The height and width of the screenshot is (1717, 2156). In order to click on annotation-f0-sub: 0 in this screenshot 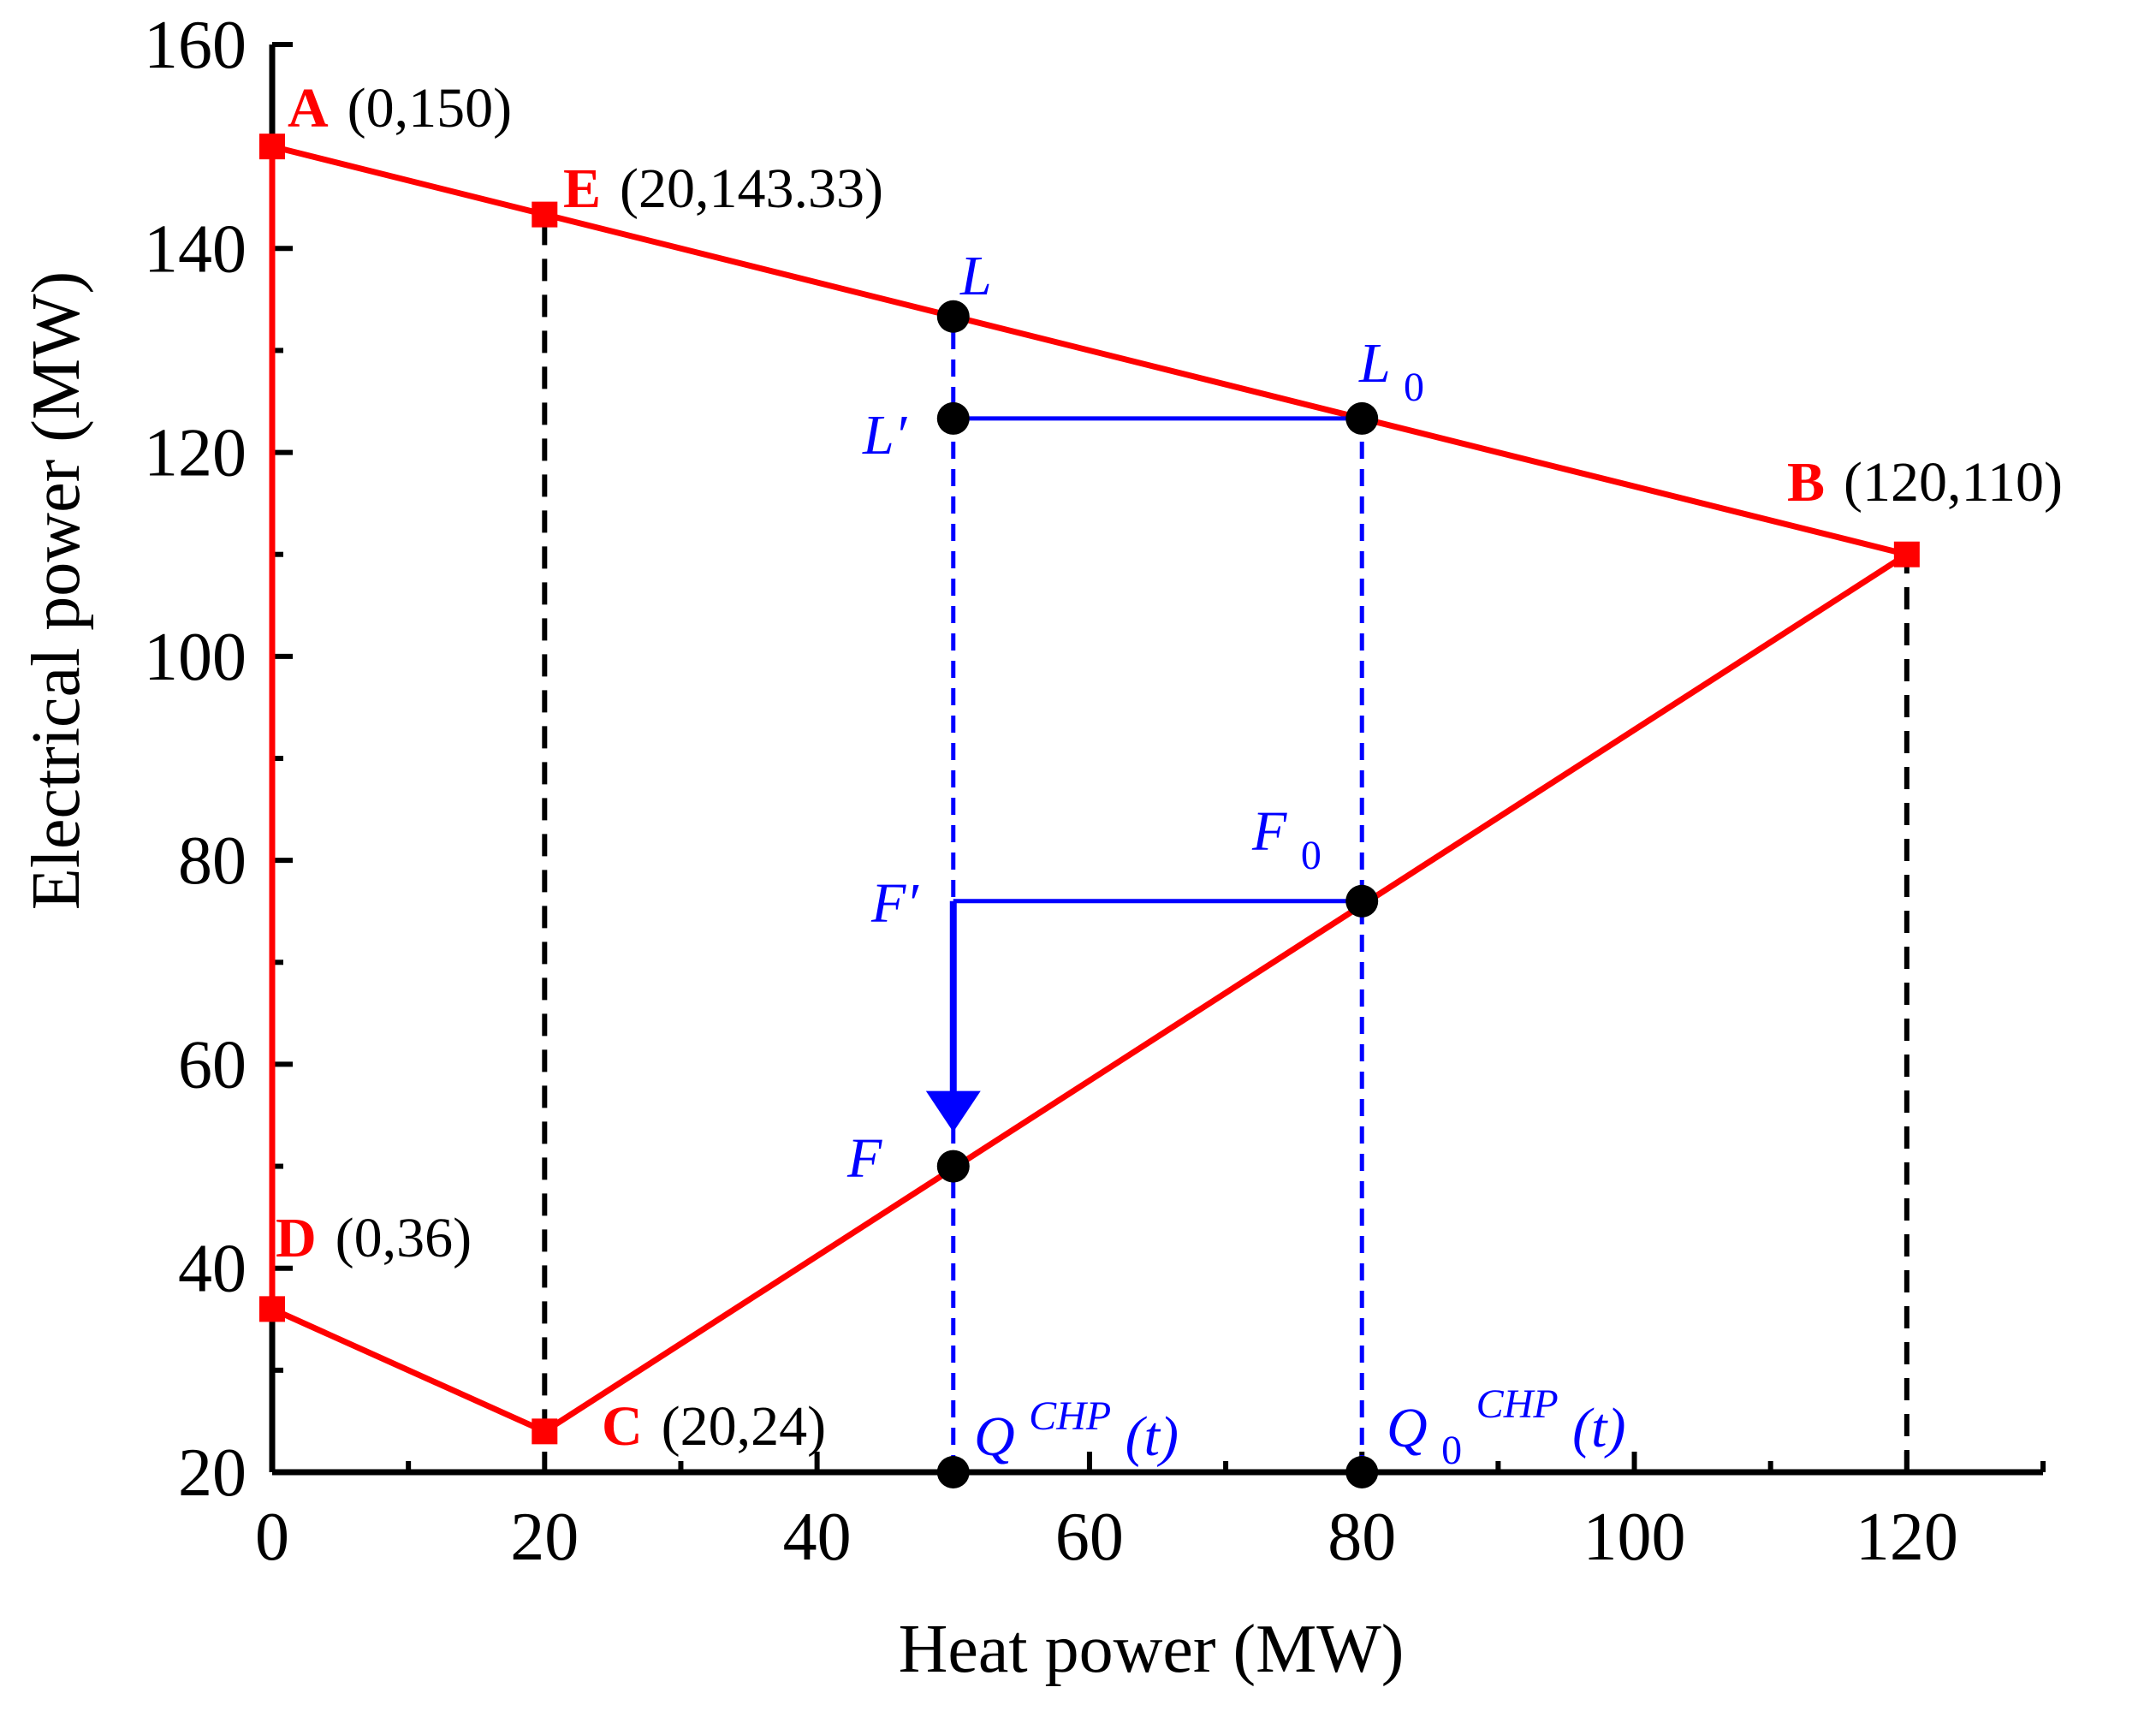, I will do `click(1311, 855)`.